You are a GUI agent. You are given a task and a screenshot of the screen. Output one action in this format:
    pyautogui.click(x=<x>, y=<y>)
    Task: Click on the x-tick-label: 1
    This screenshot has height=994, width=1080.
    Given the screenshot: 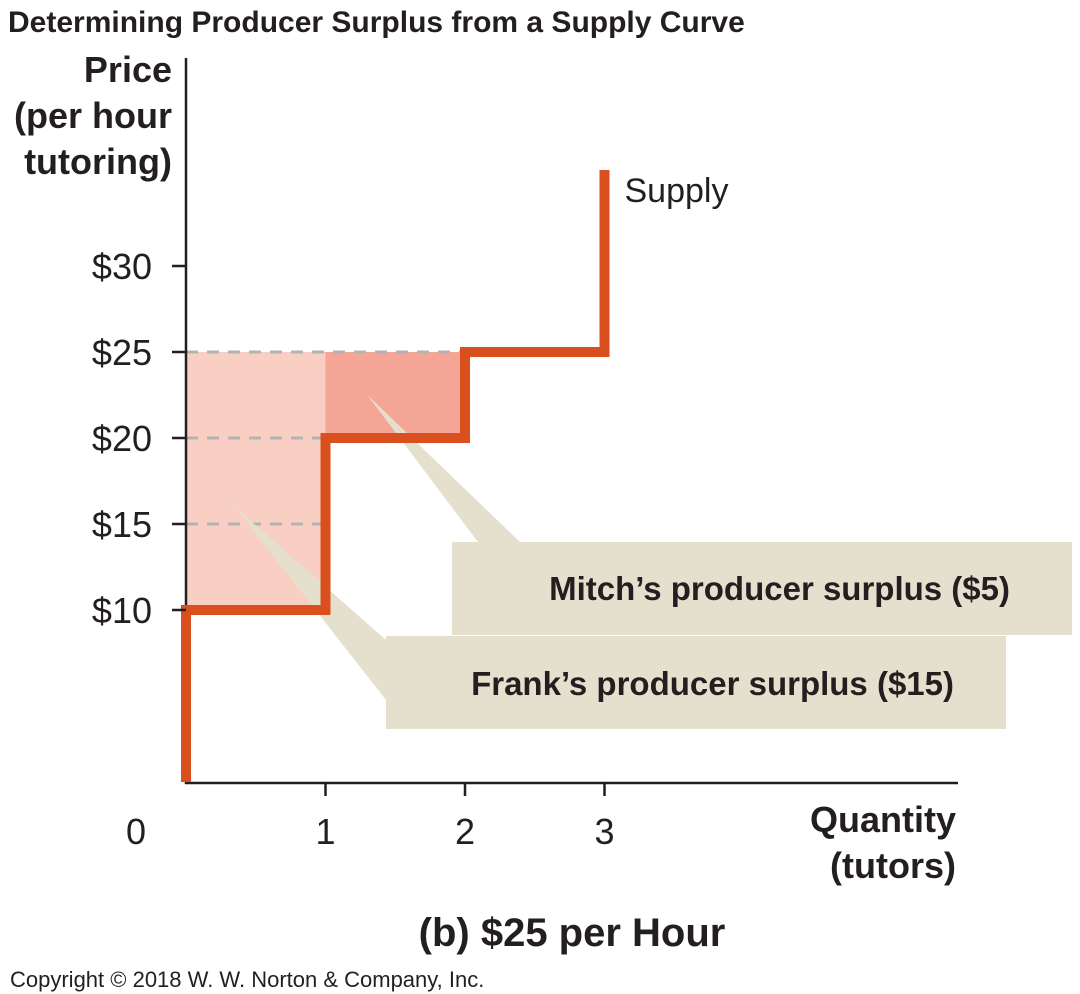 What is the action you would take?
    pyautogui.click(x=325, y=831)
    